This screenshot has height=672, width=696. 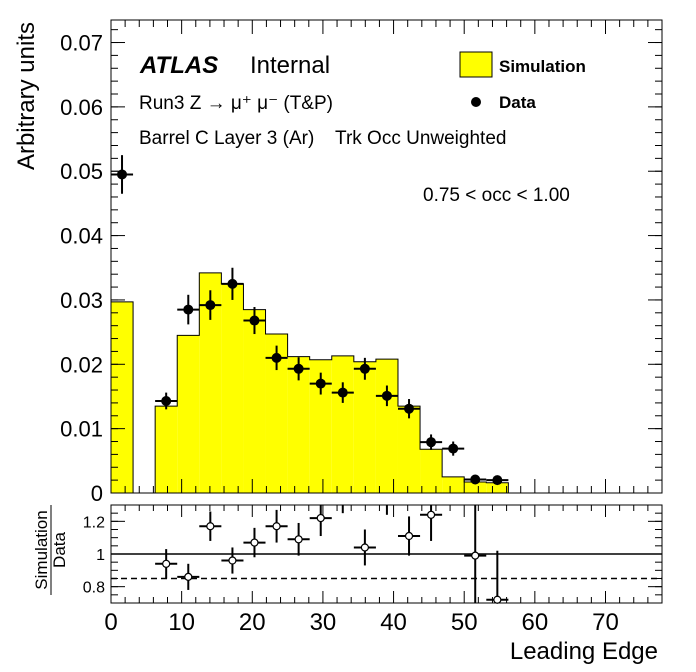 I want to click on x-tick-label: 40, so click(x=393, y=622).